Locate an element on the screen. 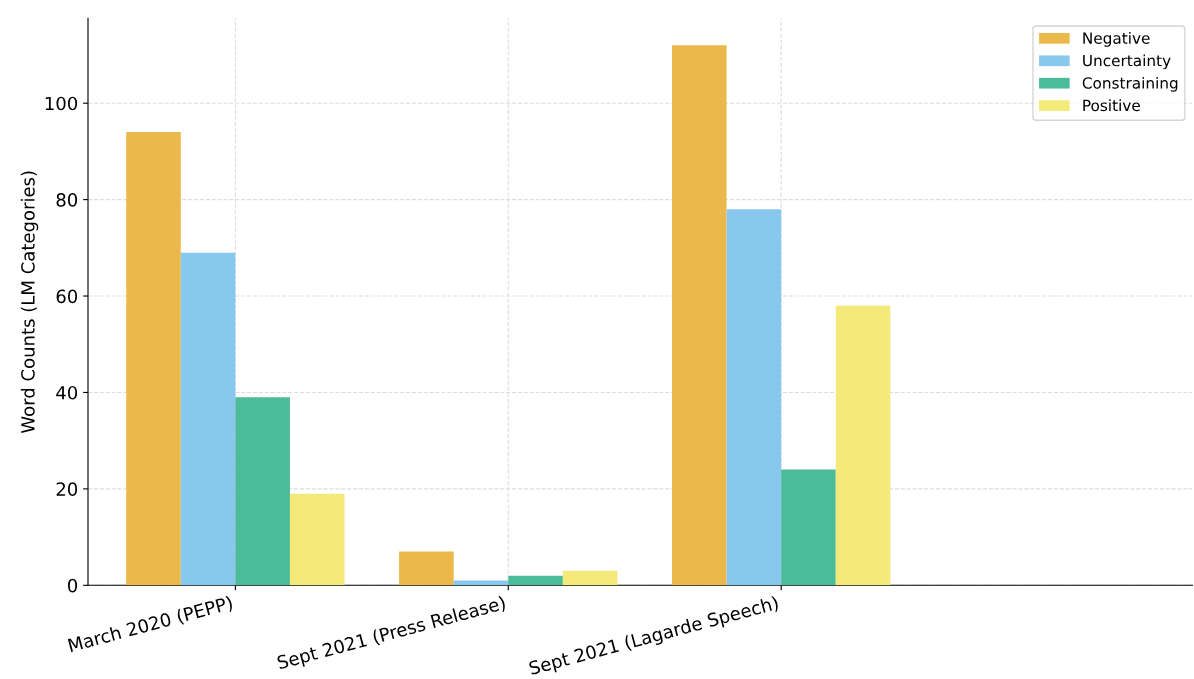  legend-label: Constraining is located at coordinates (1130, 84).